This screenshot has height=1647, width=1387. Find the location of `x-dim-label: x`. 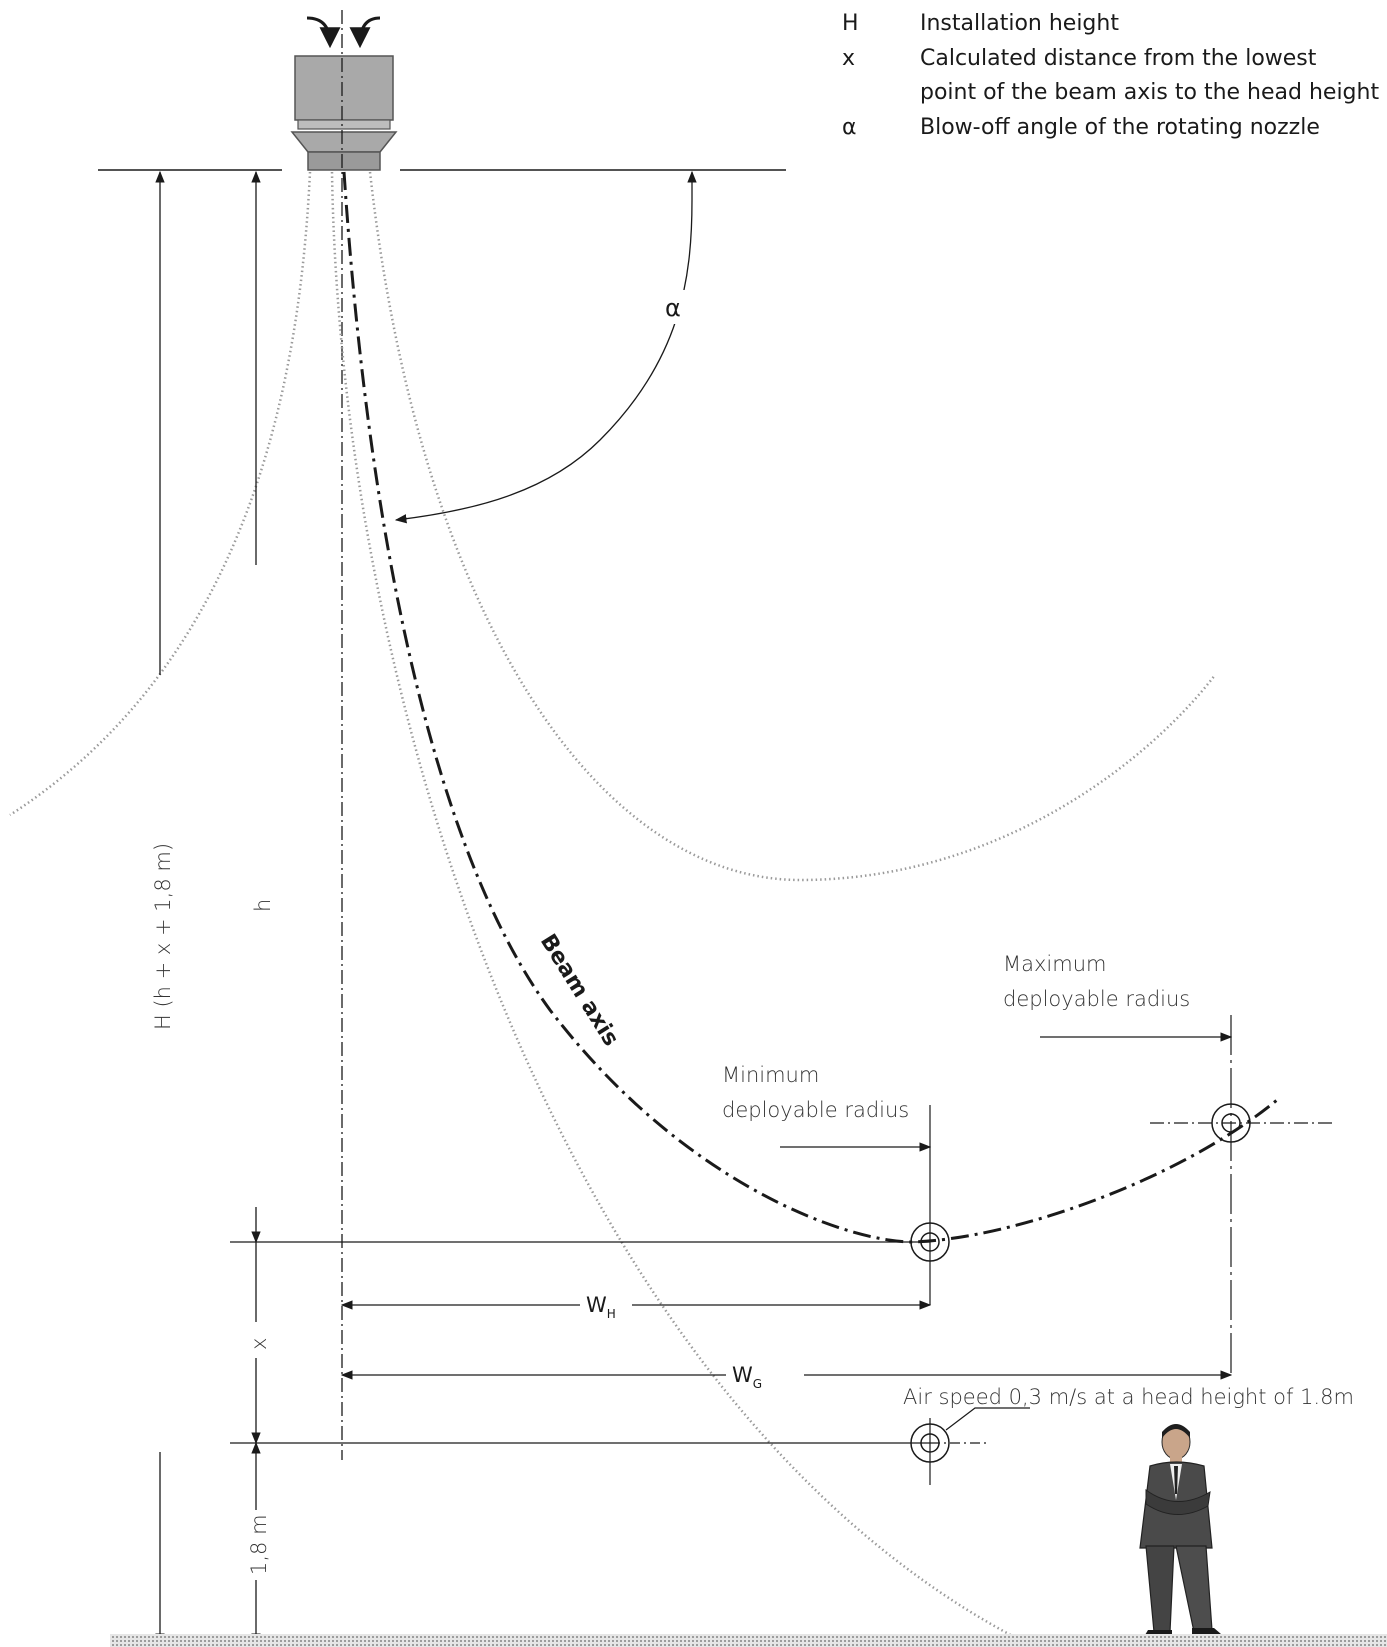

x-dim-label: x is located at coordinates (259, 1344).